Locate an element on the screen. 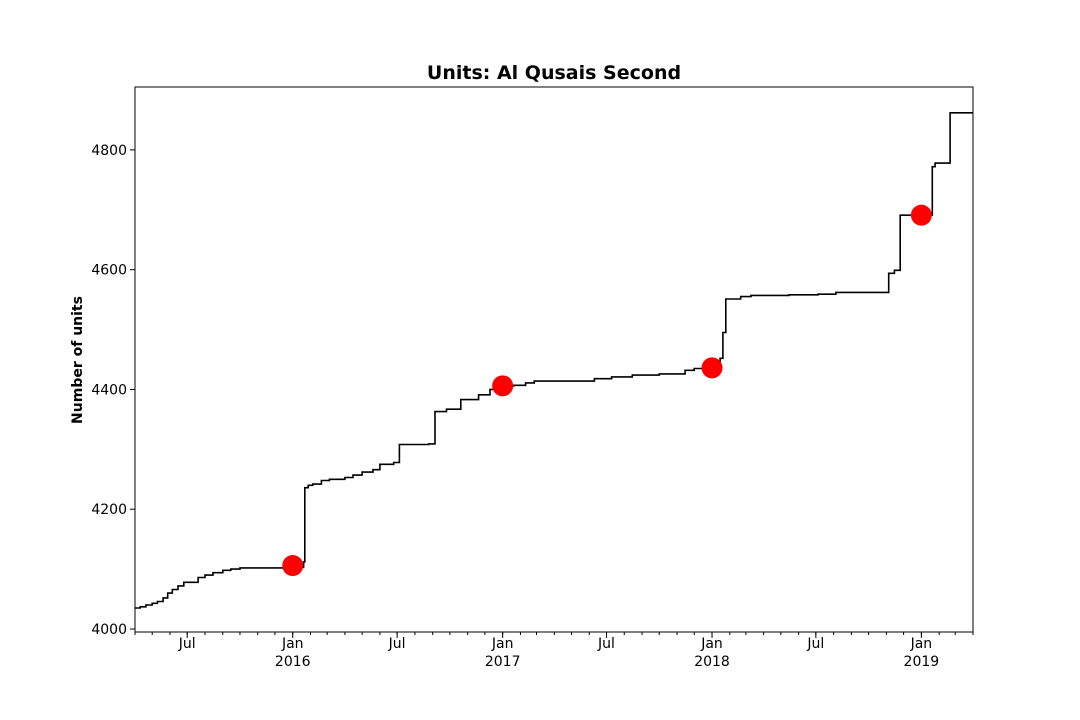 The width and height of the screenshot is (1080, 720). y-tick-label: 4800 is located at coordinates (109, 151).